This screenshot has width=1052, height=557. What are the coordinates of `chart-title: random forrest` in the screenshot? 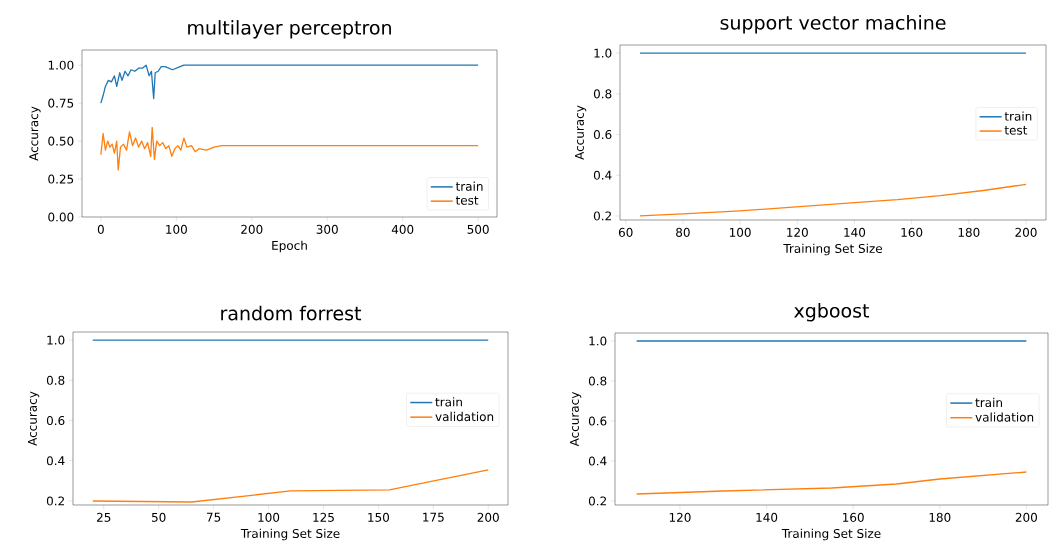 It's located at (291, 313).